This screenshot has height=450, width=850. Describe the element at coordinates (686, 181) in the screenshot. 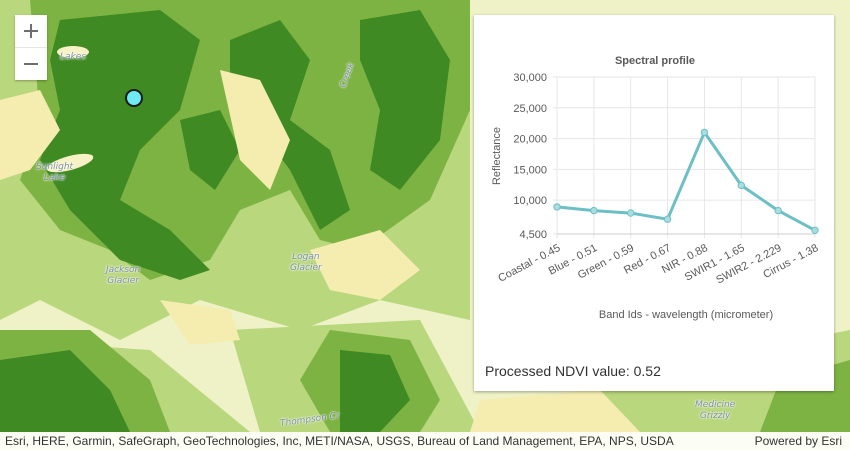

I see `series-line` at that location.